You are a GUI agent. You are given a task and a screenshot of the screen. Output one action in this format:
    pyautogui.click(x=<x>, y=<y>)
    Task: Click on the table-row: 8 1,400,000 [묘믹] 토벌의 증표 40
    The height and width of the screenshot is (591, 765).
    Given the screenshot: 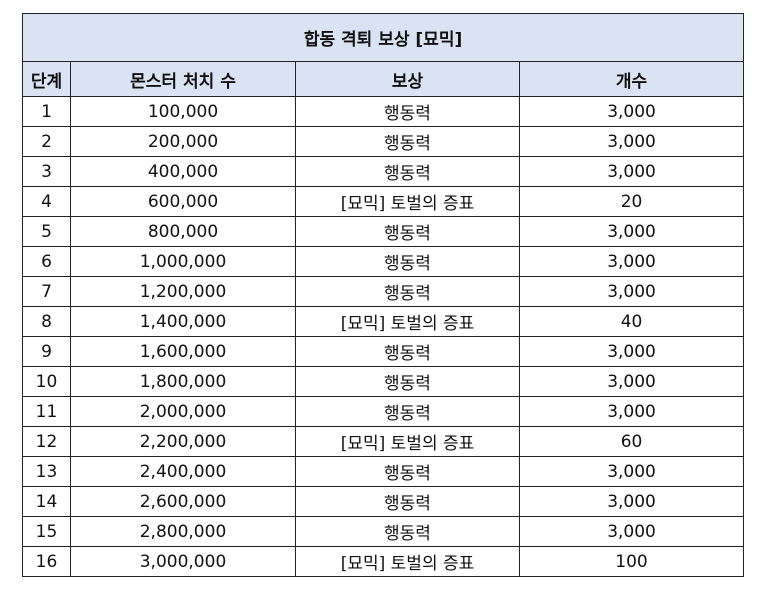 What is the action you would take?
    pyautogui.click(x=383, y=321)
    